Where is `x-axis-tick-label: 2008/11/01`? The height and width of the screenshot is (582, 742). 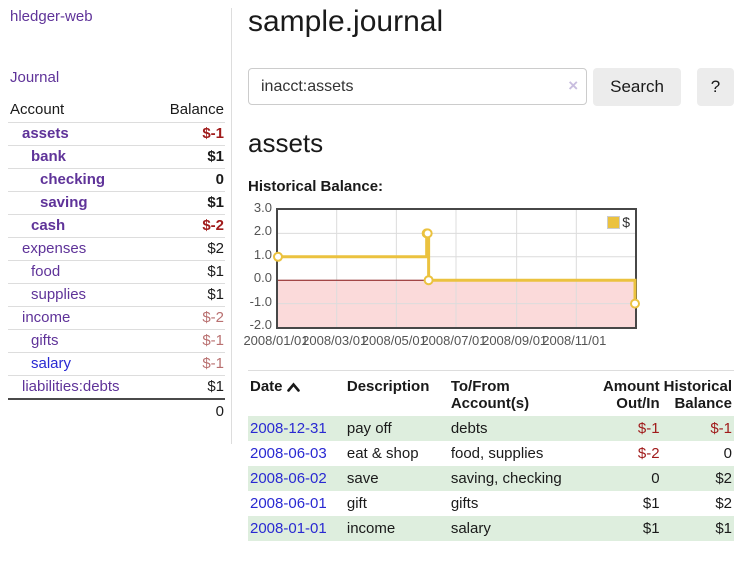
x-axis-tick-label: 2008/11/01 is located at coordinates (574, 341).